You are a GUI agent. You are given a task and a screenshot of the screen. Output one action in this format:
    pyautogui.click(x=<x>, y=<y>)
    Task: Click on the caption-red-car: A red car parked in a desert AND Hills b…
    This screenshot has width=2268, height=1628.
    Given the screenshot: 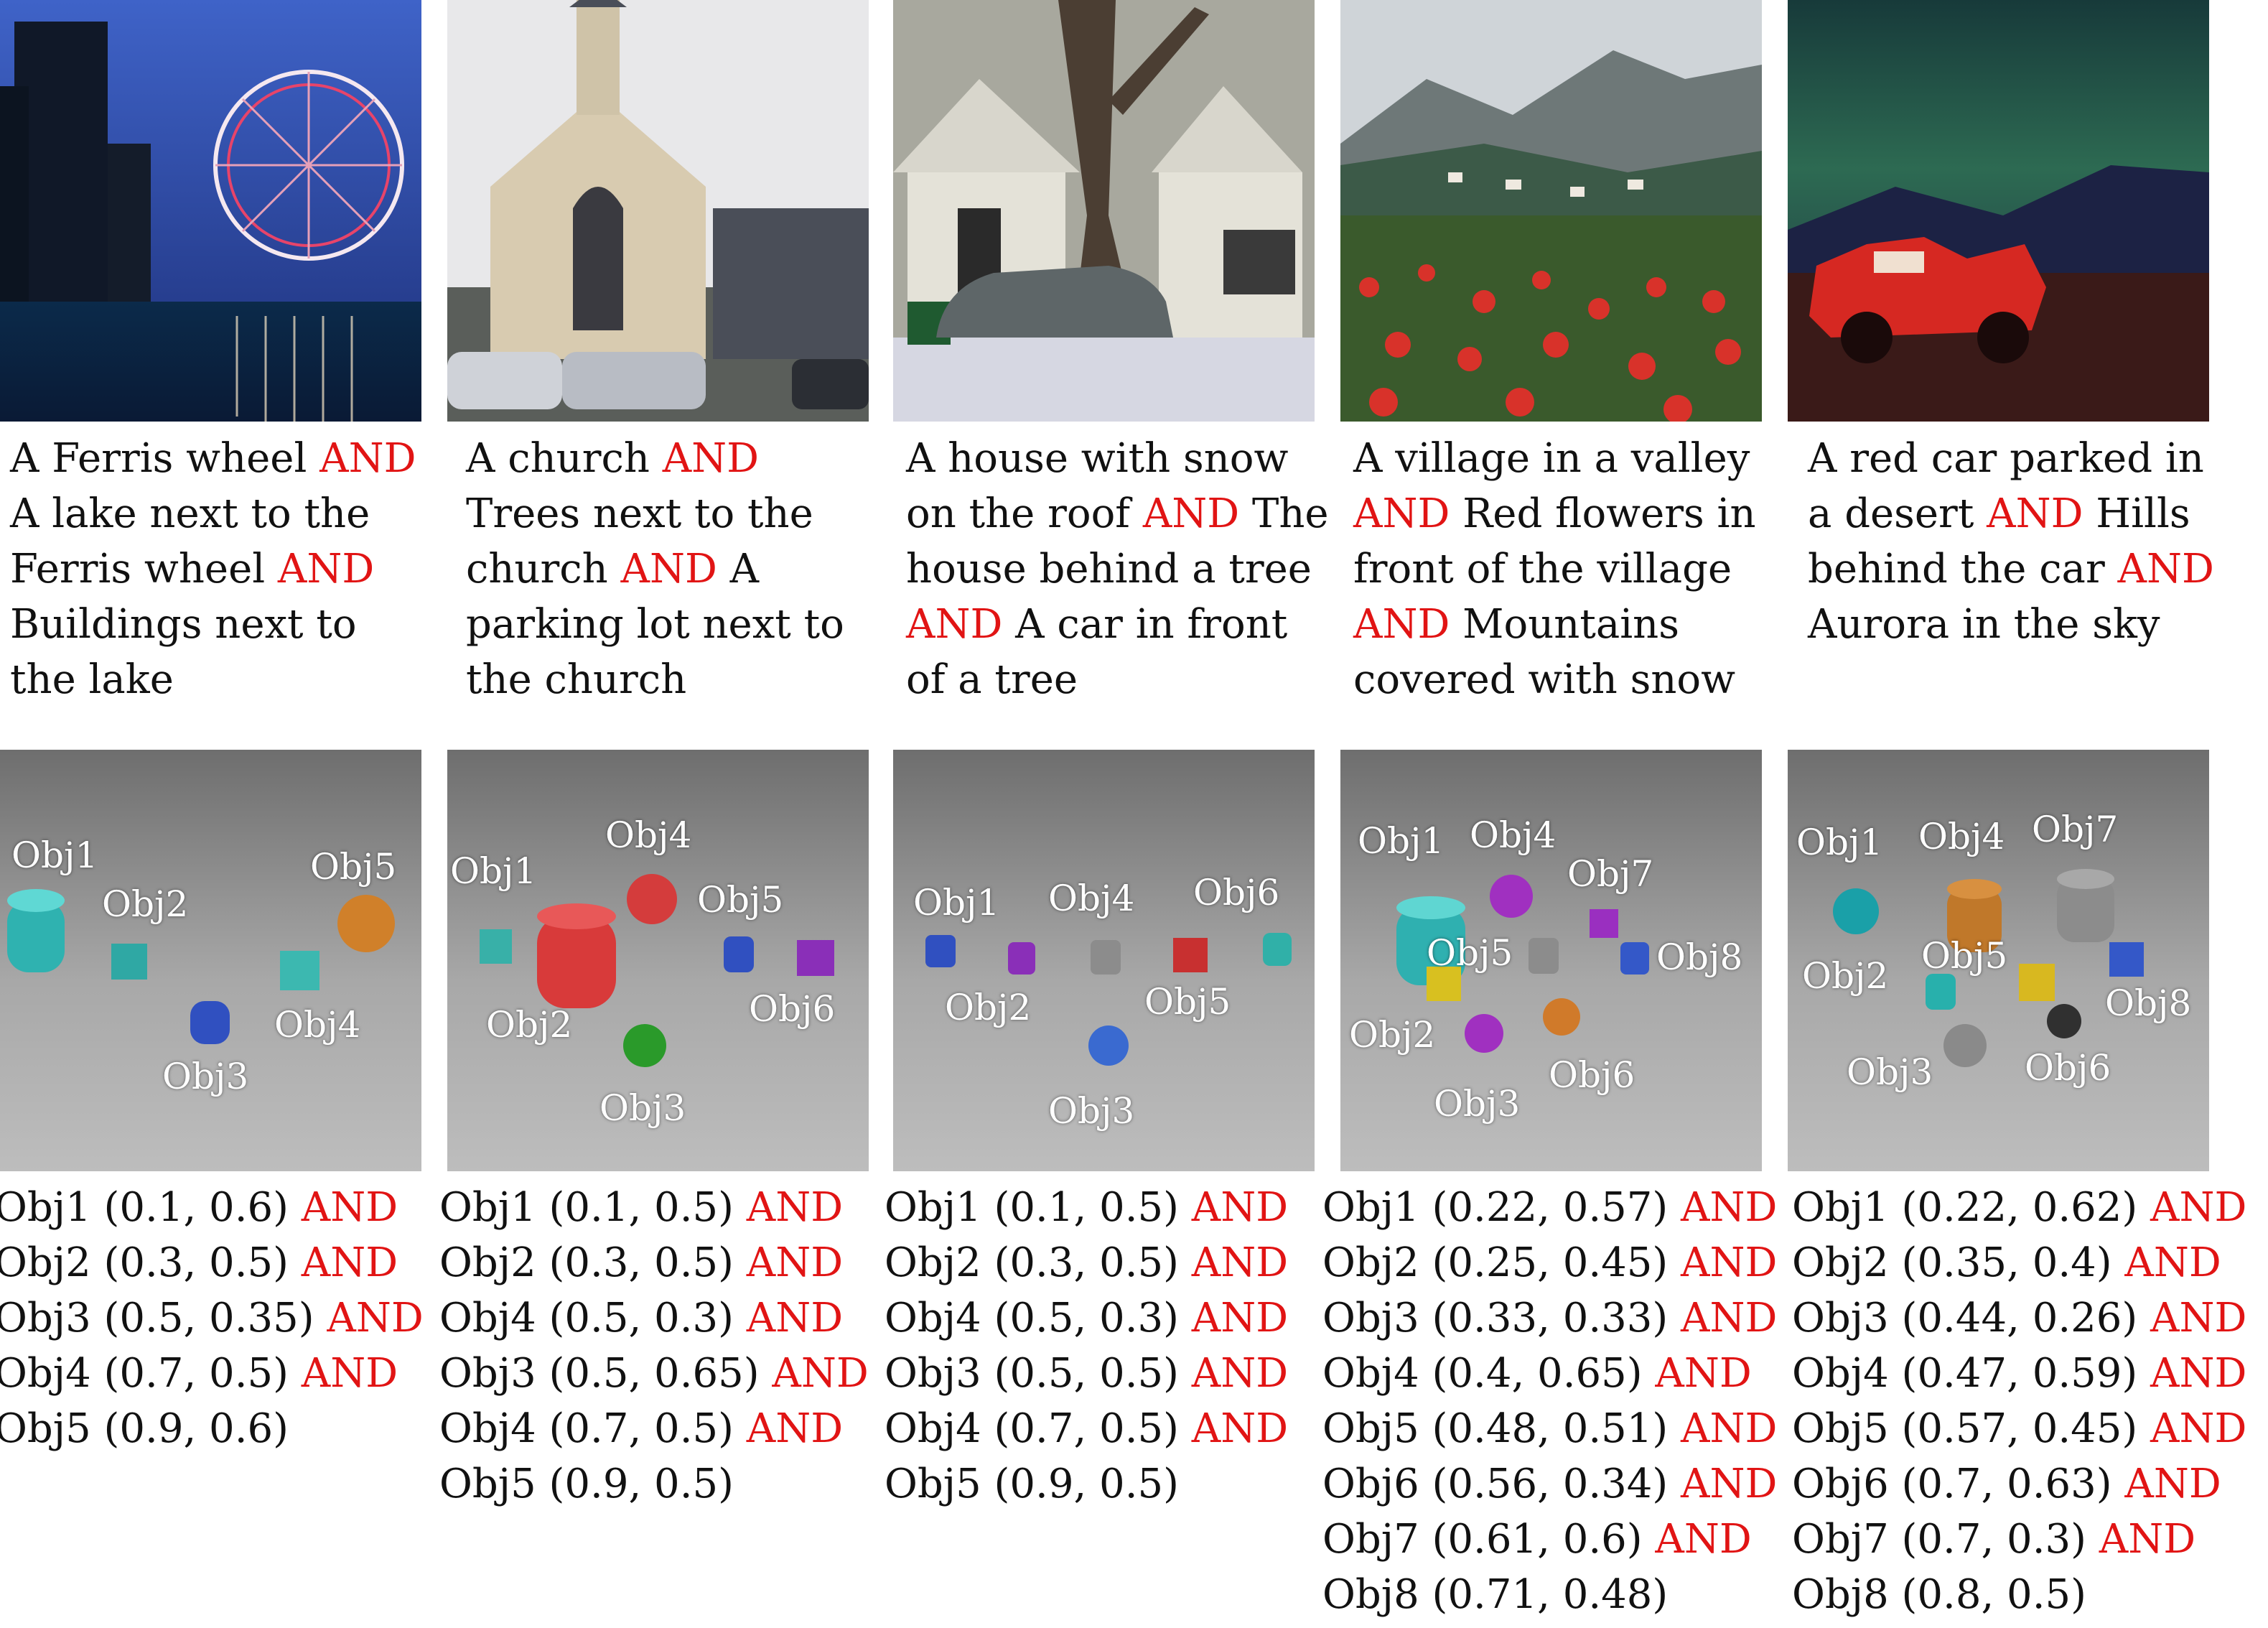 What is the action you would take?
    pyautogui.click(x=2011, y=541)
    